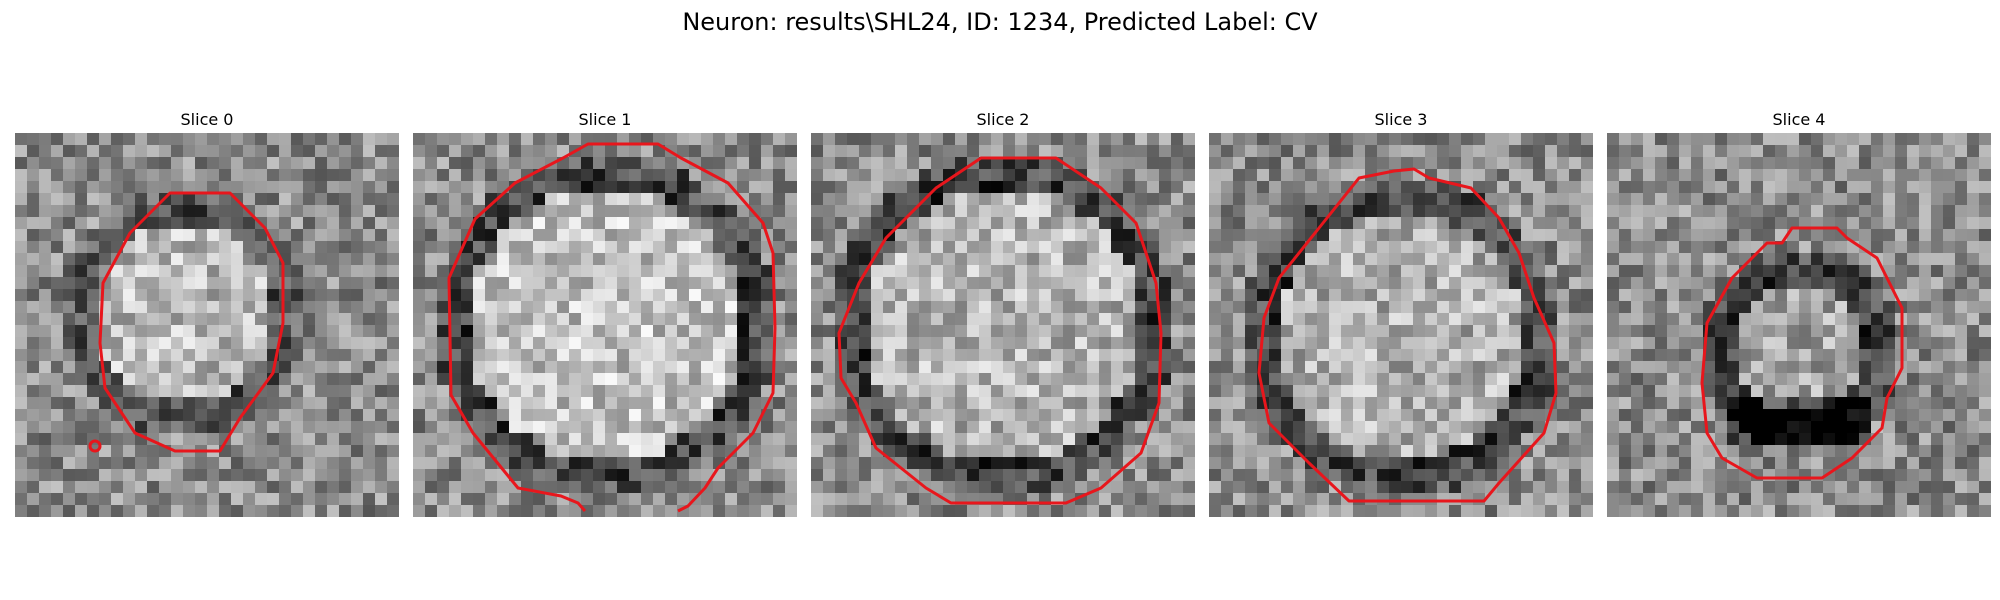 This screenshot has height=600, width=2000. I want to click on slice-title: Slice 0, so click(207, 119).